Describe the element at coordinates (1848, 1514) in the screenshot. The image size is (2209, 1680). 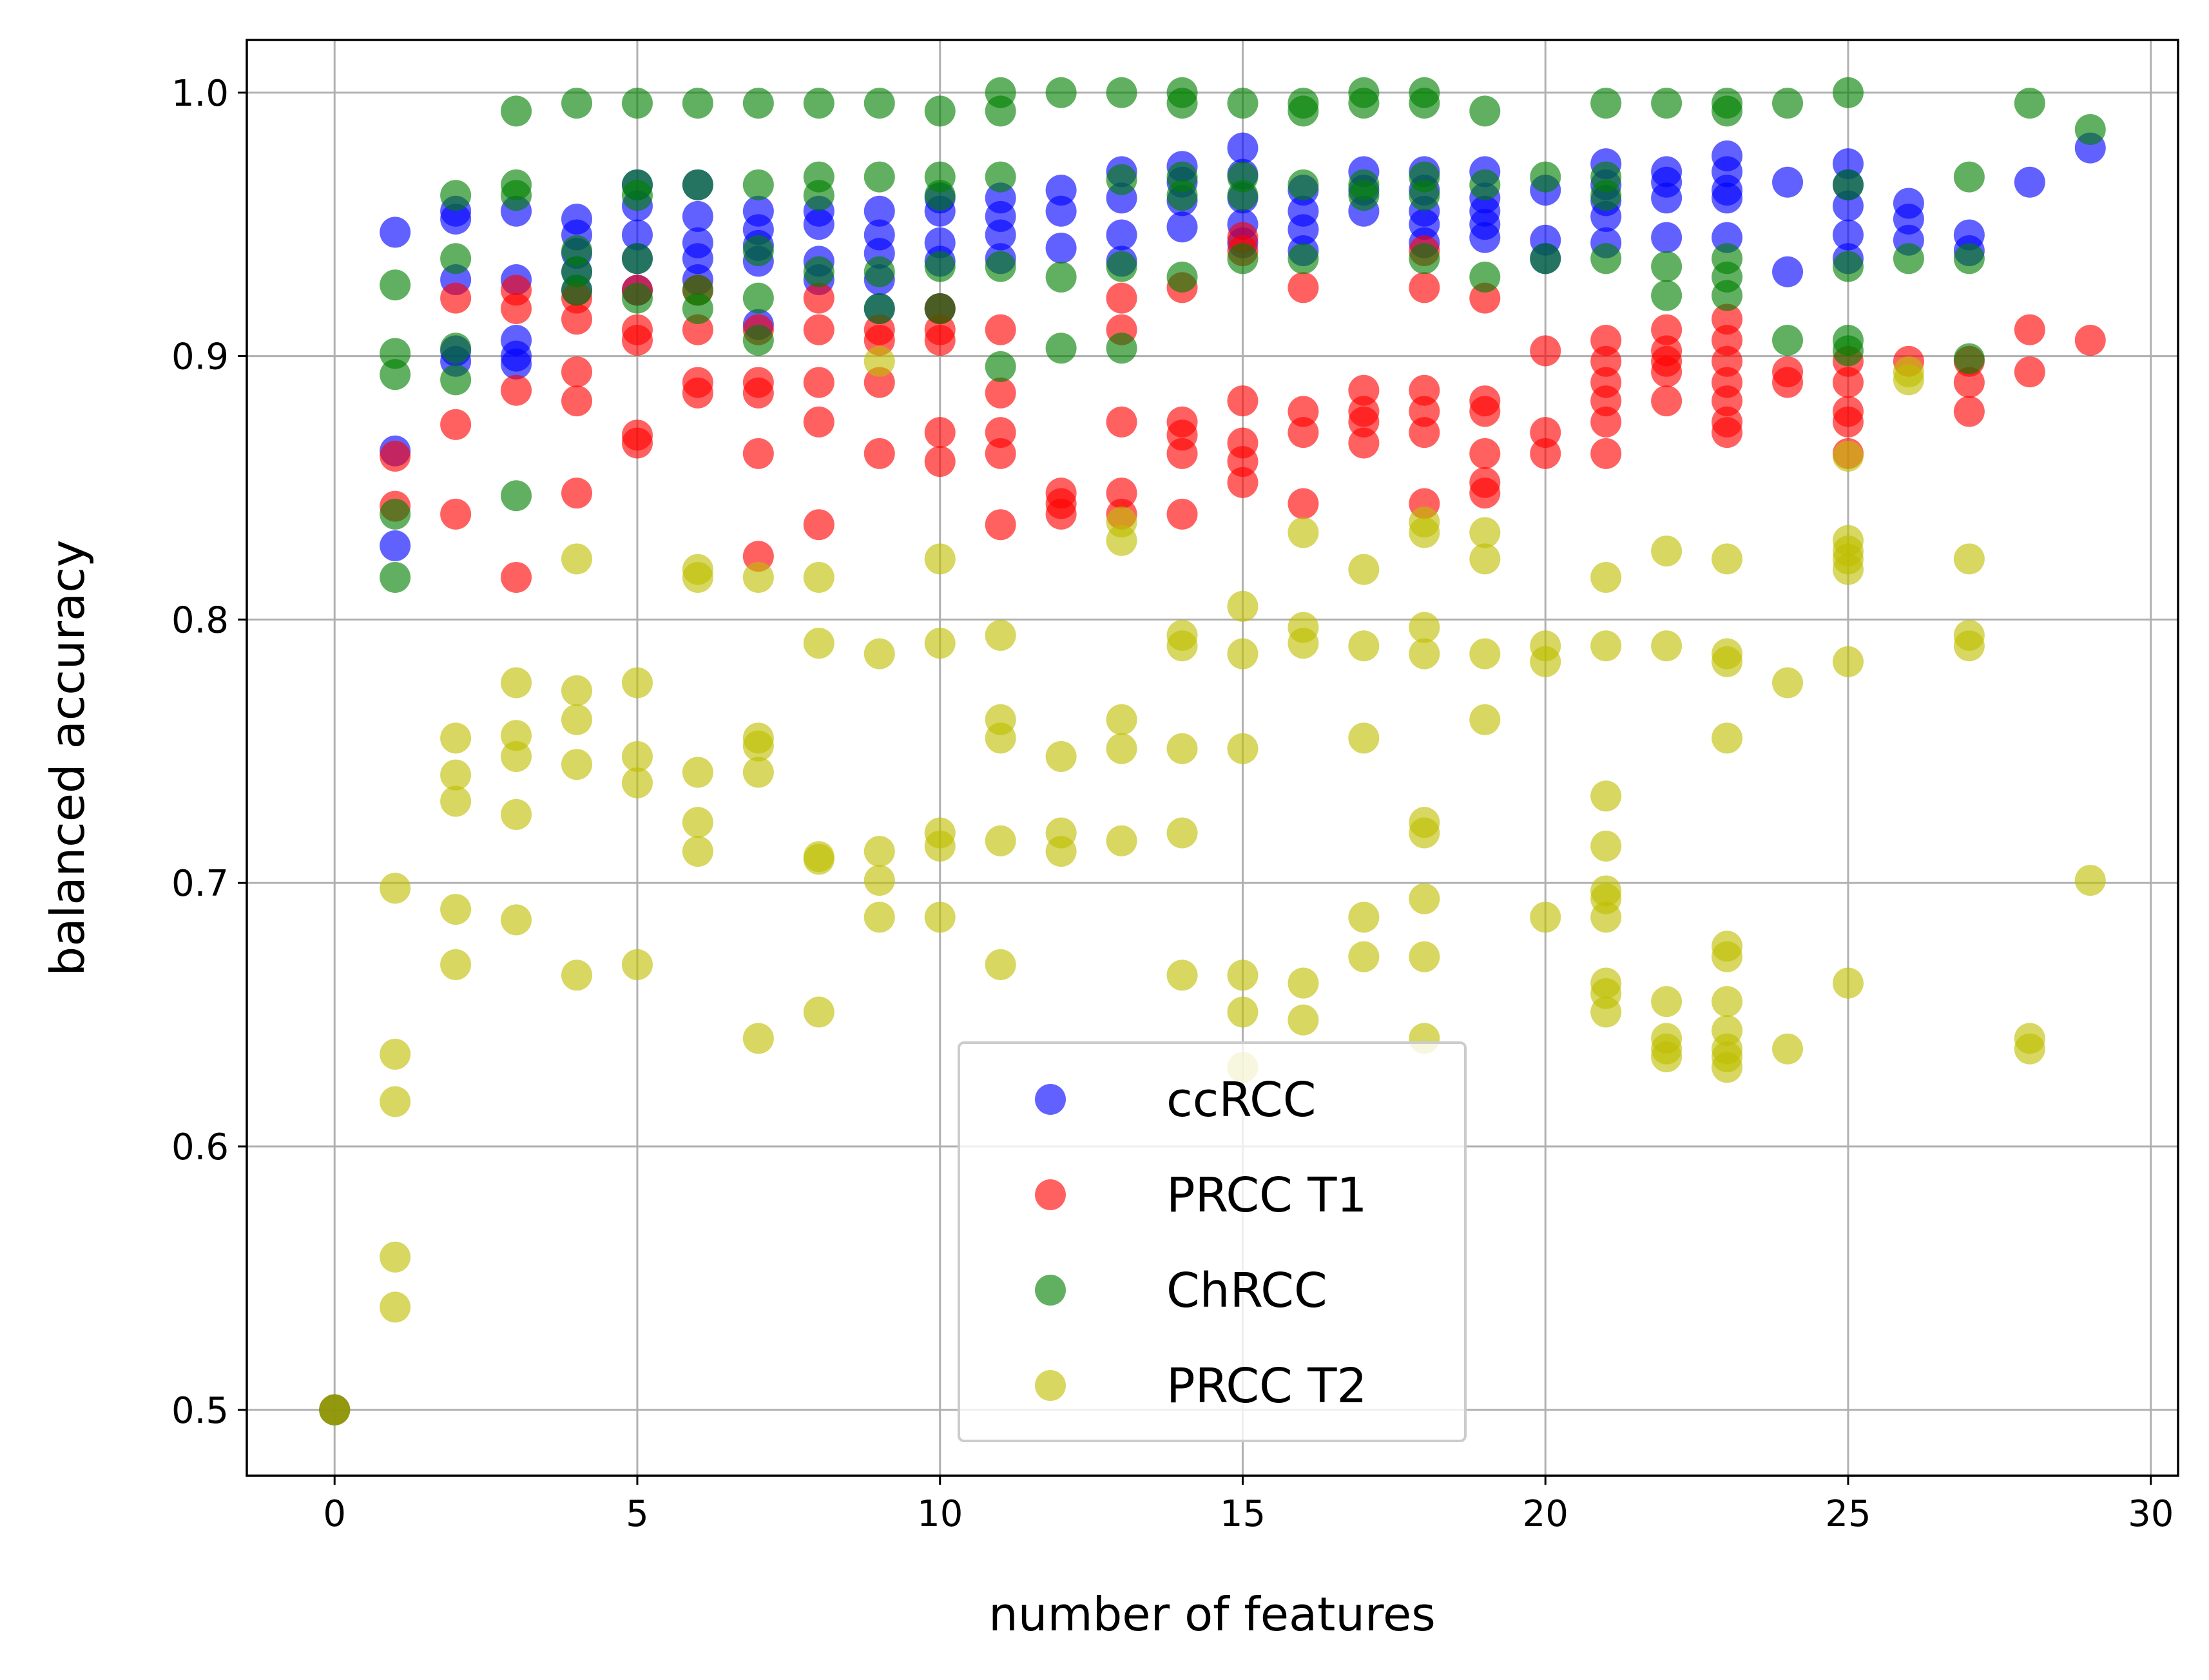
I see `x-tick-label: 25` at that location.